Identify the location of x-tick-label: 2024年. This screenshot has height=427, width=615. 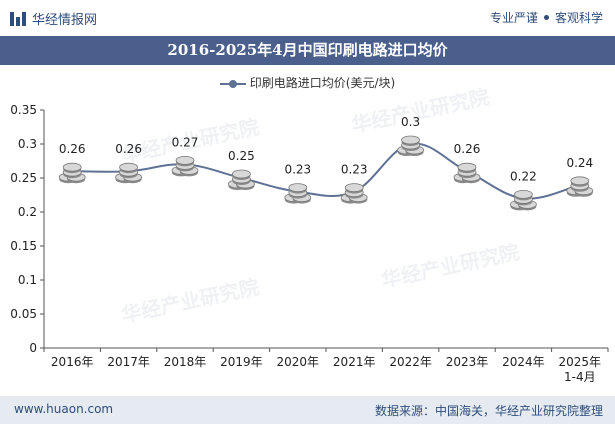
(523, 362).